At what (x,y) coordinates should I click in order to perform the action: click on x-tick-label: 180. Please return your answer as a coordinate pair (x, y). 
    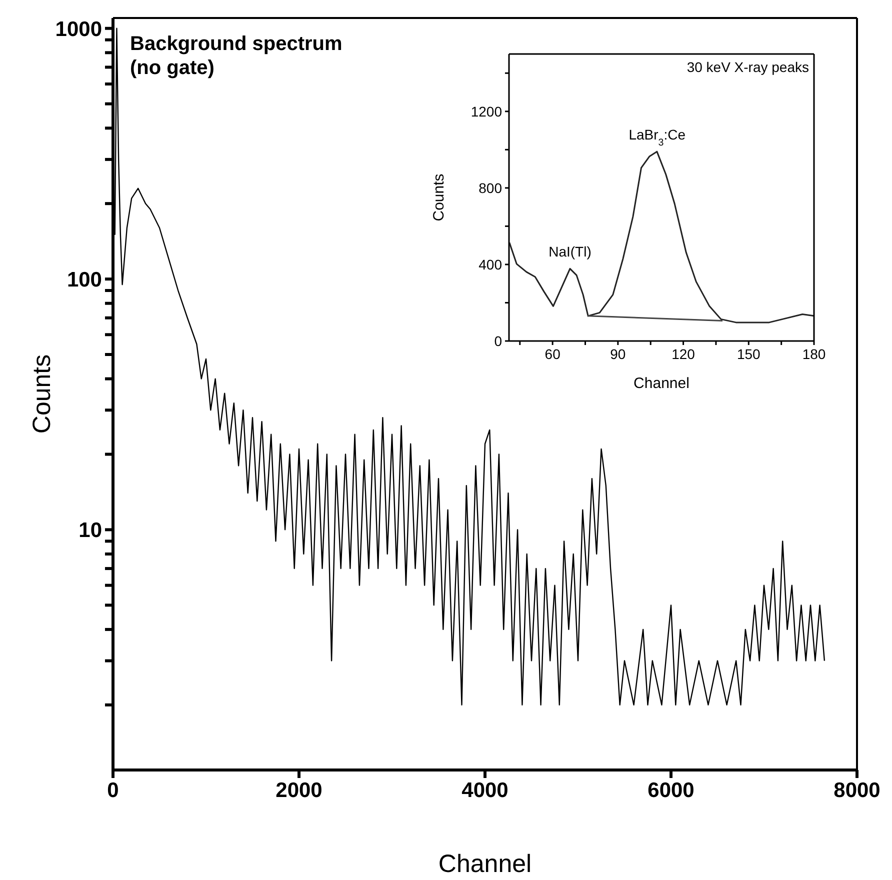
    Looking at the image, I should click on (814, 354).